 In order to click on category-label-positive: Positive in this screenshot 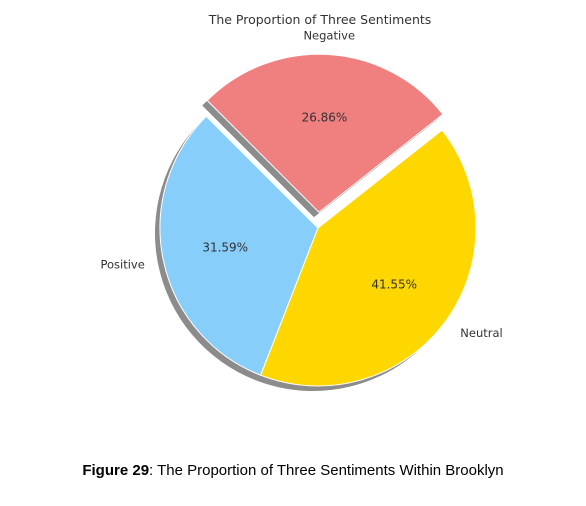, I will do `click(122, 264)`.